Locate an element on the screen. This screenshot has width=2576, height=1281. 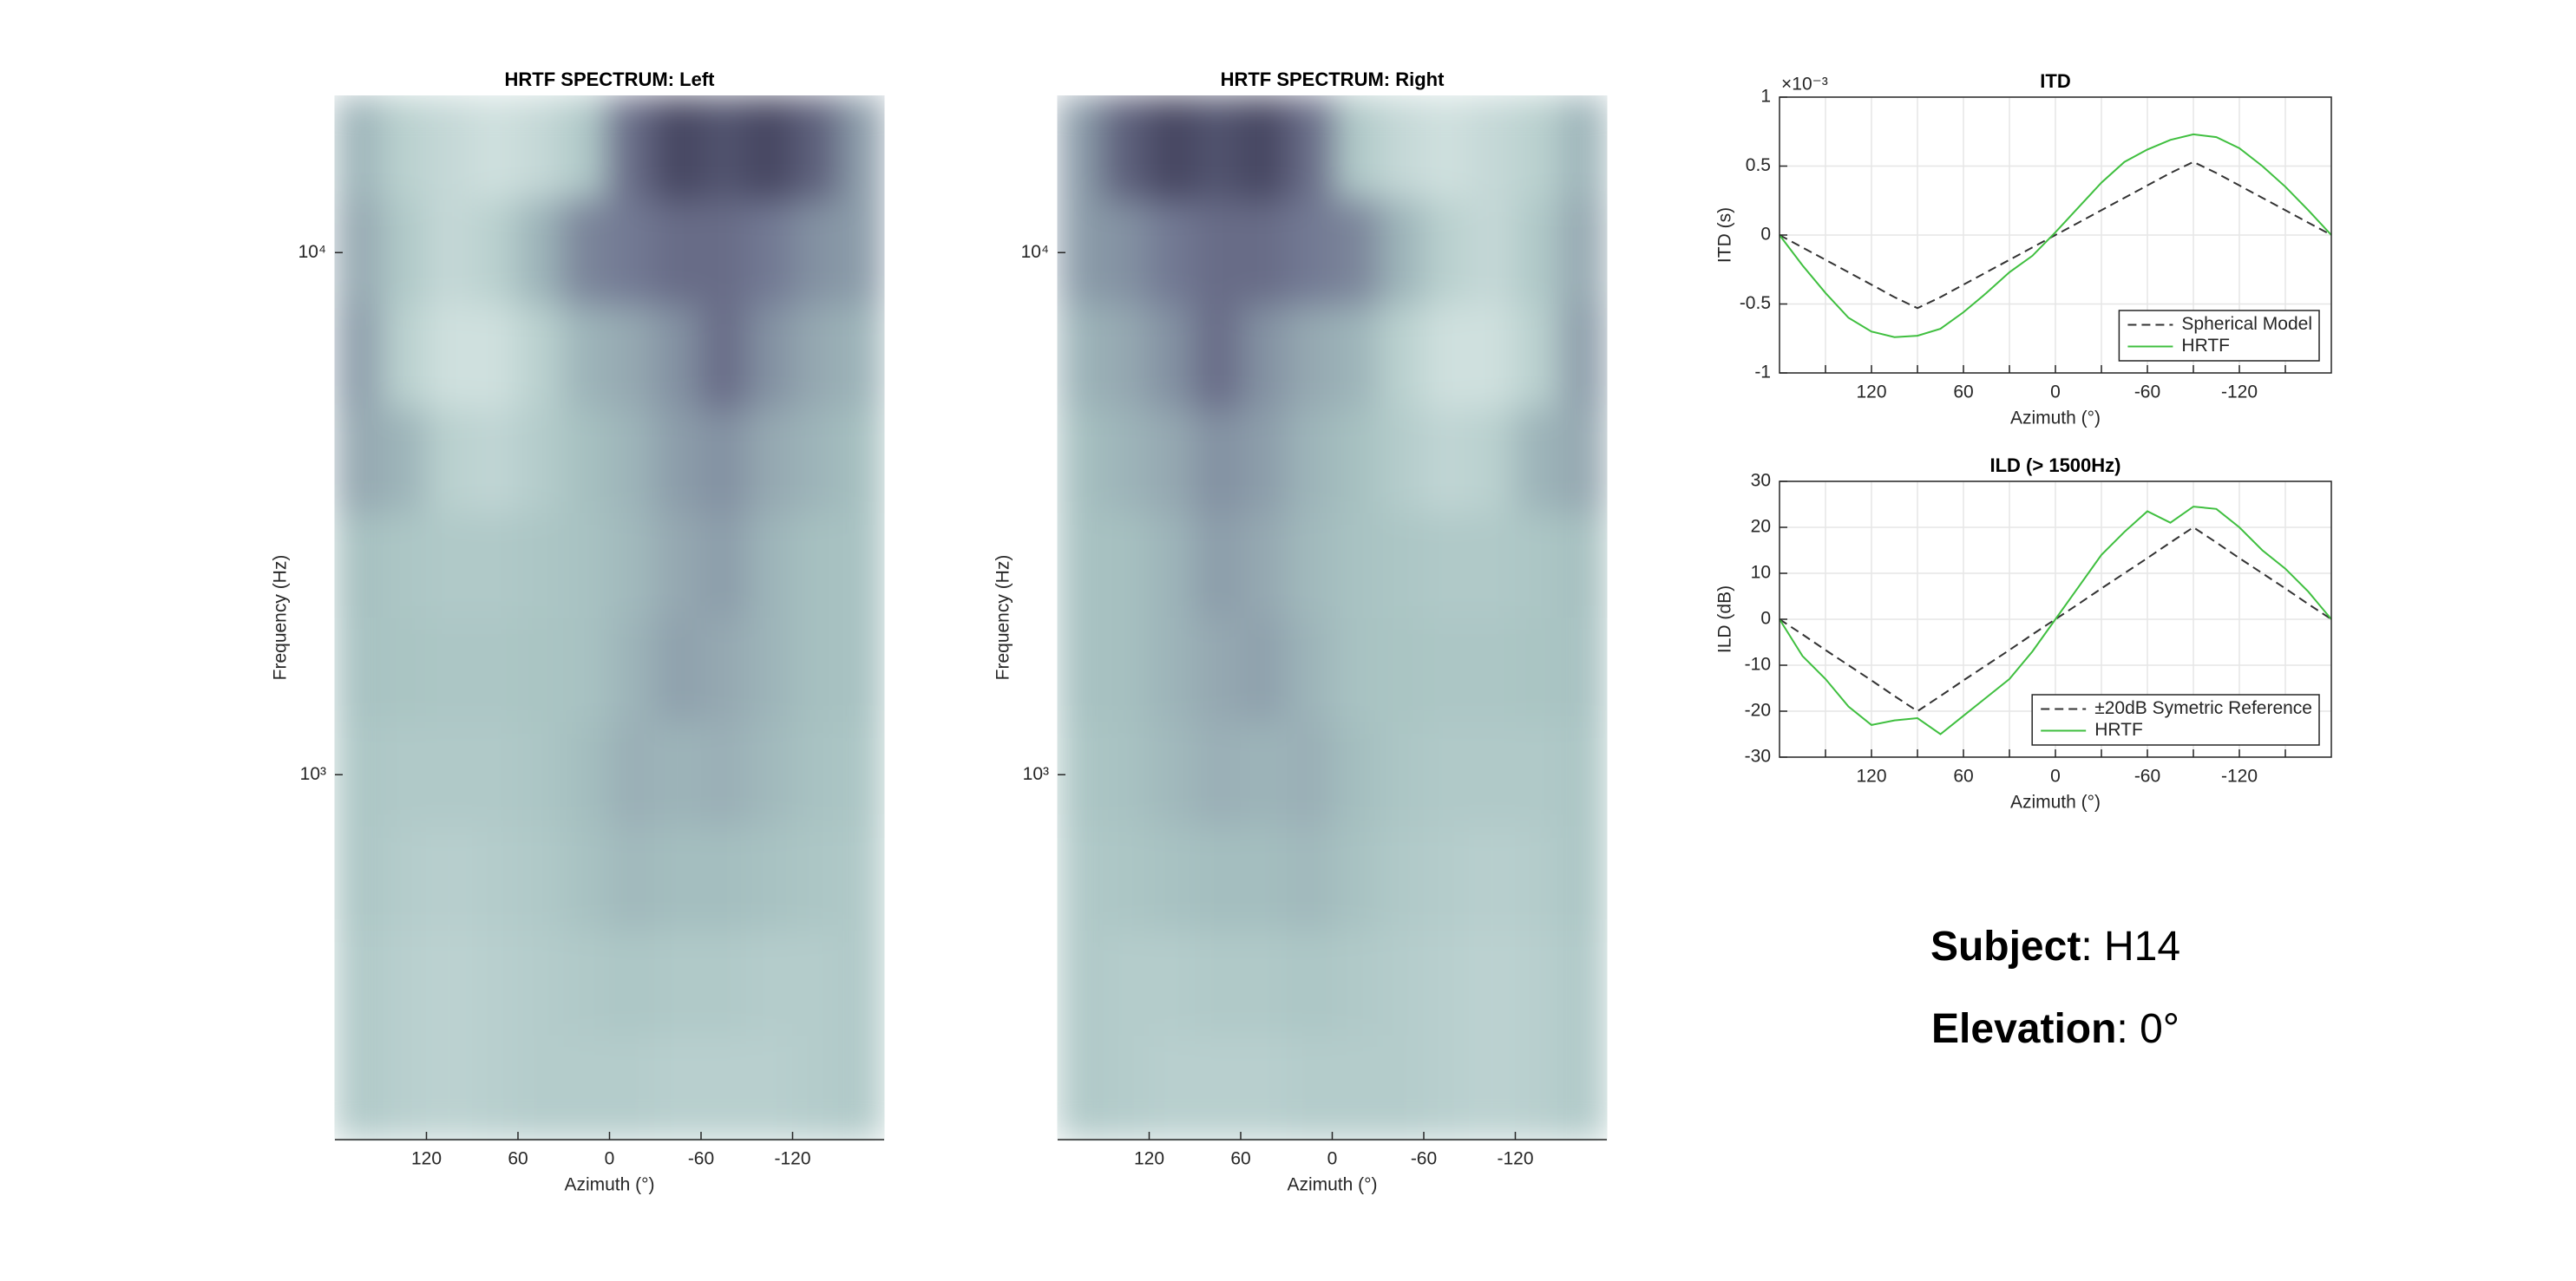
x-tick-label: 60 is located at coordinates (1963, 777).